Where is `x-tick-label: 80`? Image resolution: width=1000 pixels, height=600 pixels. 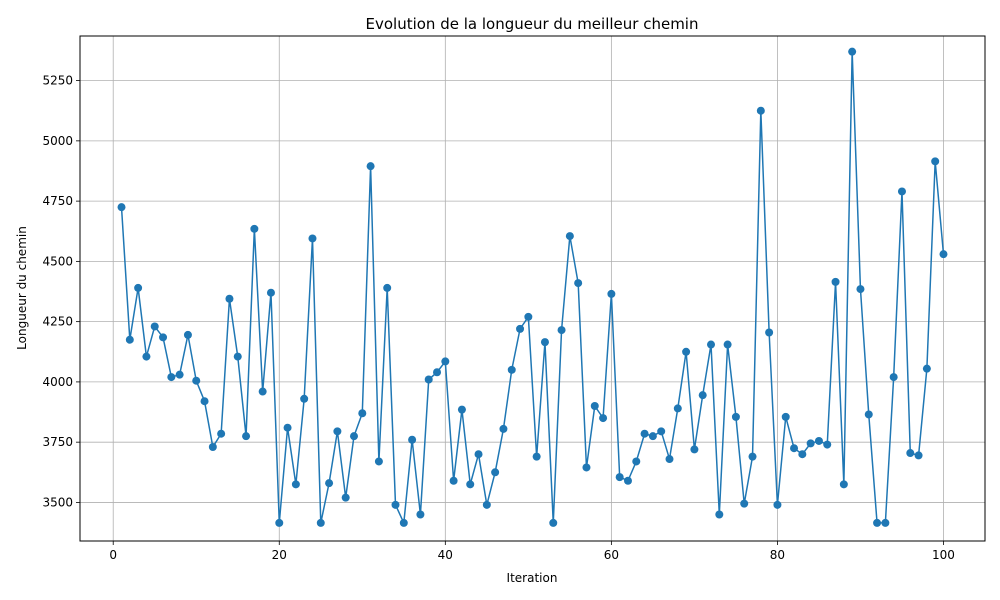 x-tick-label: 80 is located at coordinates (777, 555).